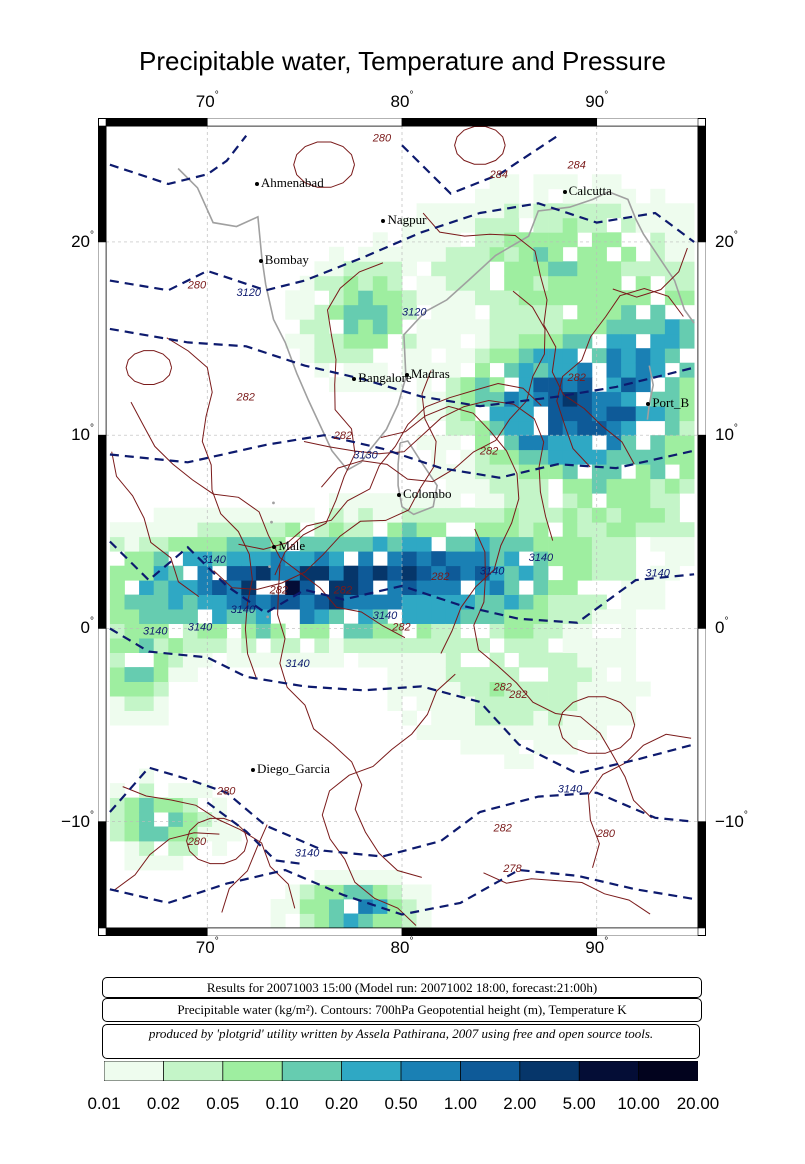 The height and width of the screenshot is (1164, 805). I want to click on lon-value: 80, so click(400, 947).